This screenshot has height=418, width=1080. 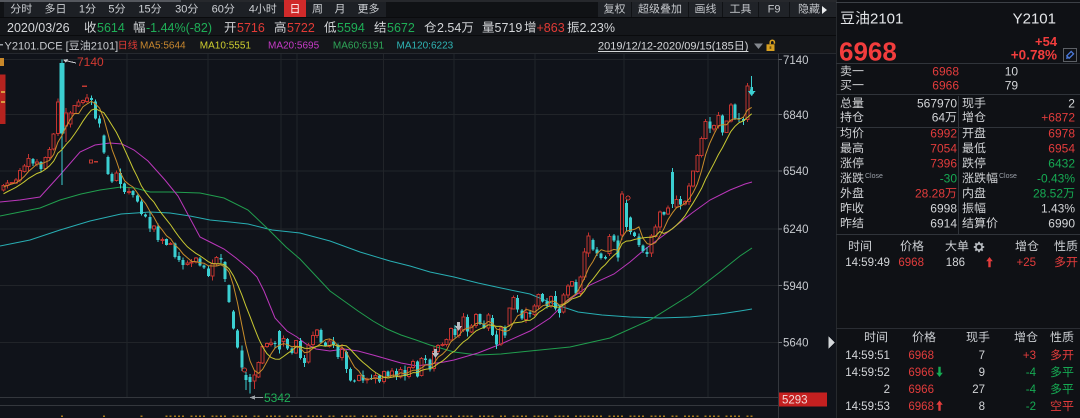 I want to click on svg-text: 6998, so click(x=943, y=208).